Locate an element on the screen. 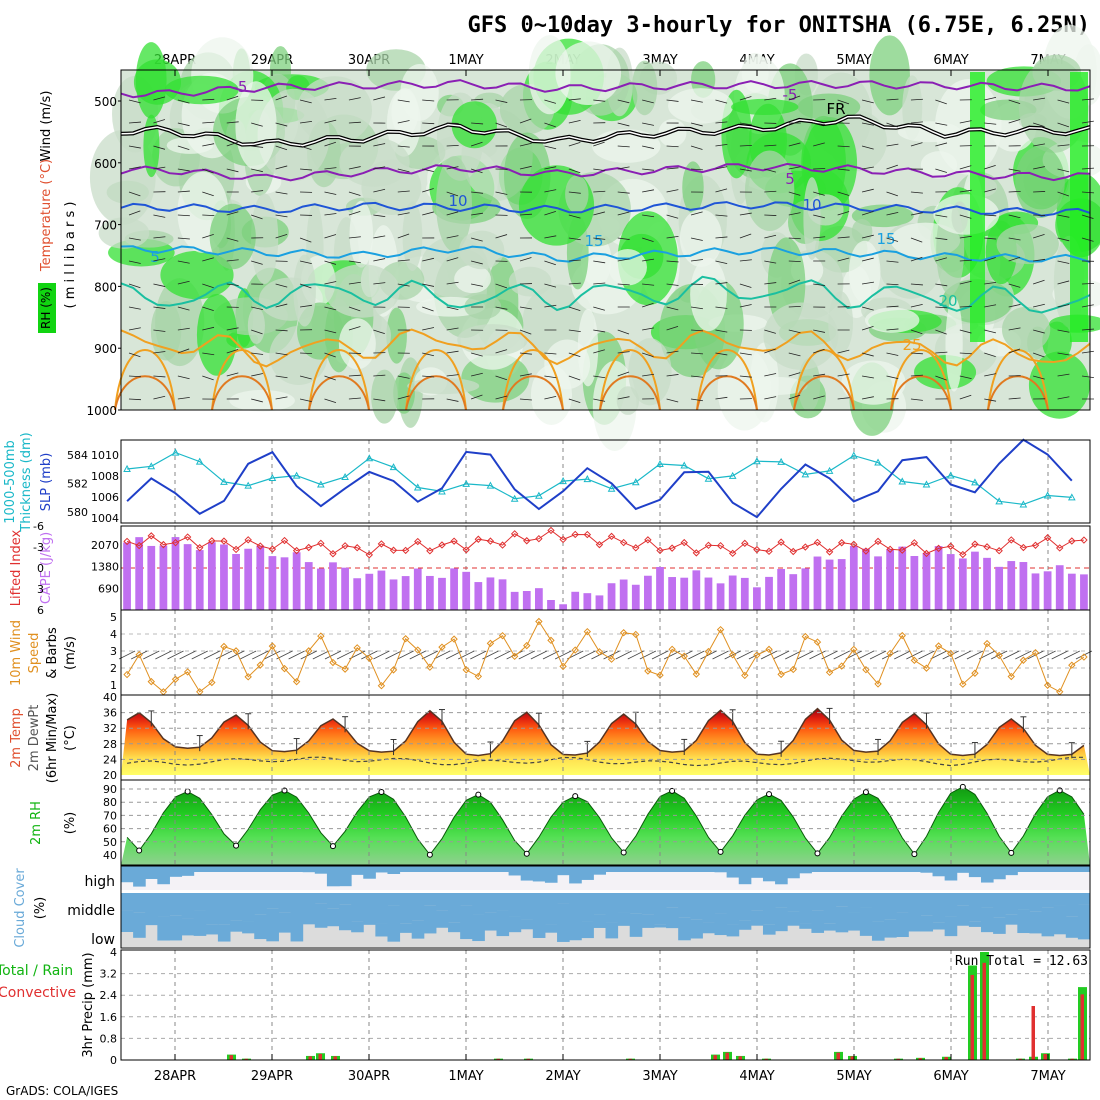 This screenshot has height=1100, width=1100. thickness-point is located at coordinates (708, 478).